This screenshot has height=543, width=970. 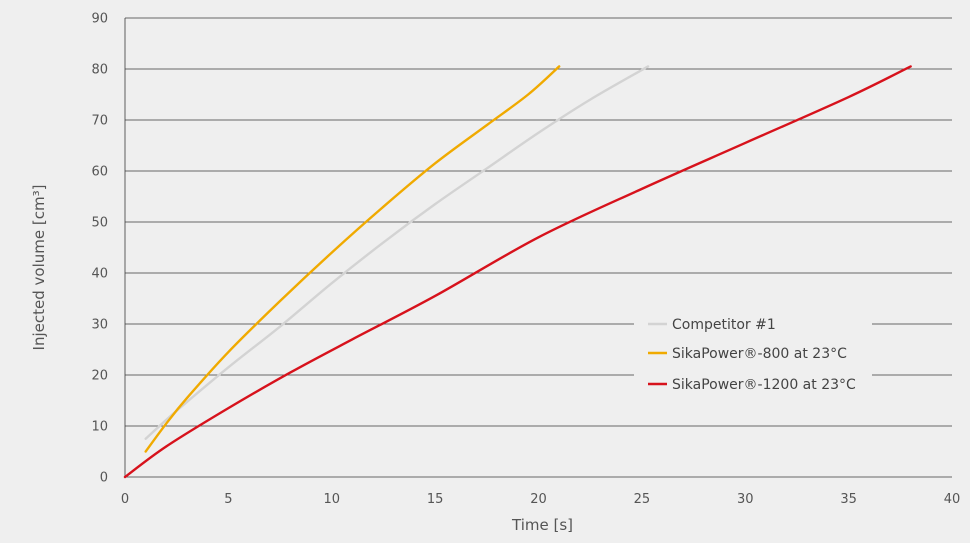 I want to click on x-tick-label-35: 35, so click(x=848, y=499).